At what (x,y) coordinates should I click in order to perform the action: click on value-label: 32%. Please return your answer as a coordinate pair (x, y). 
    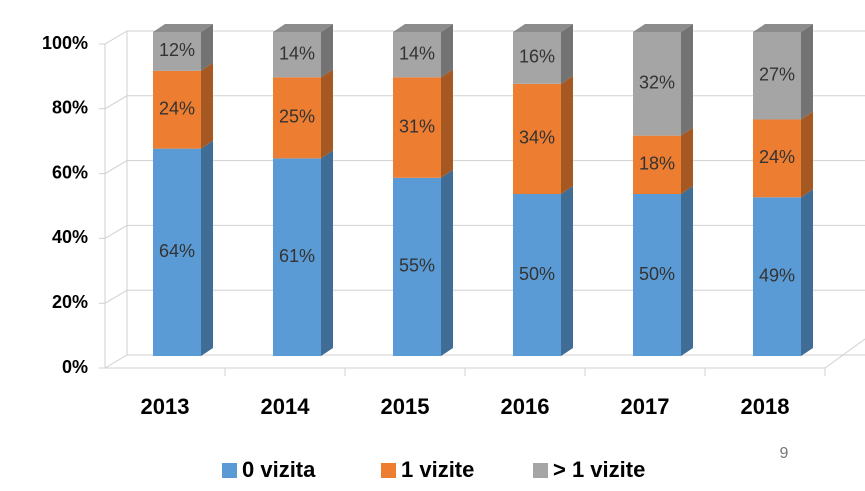
    Looking at the image, I should click on (657, 83).